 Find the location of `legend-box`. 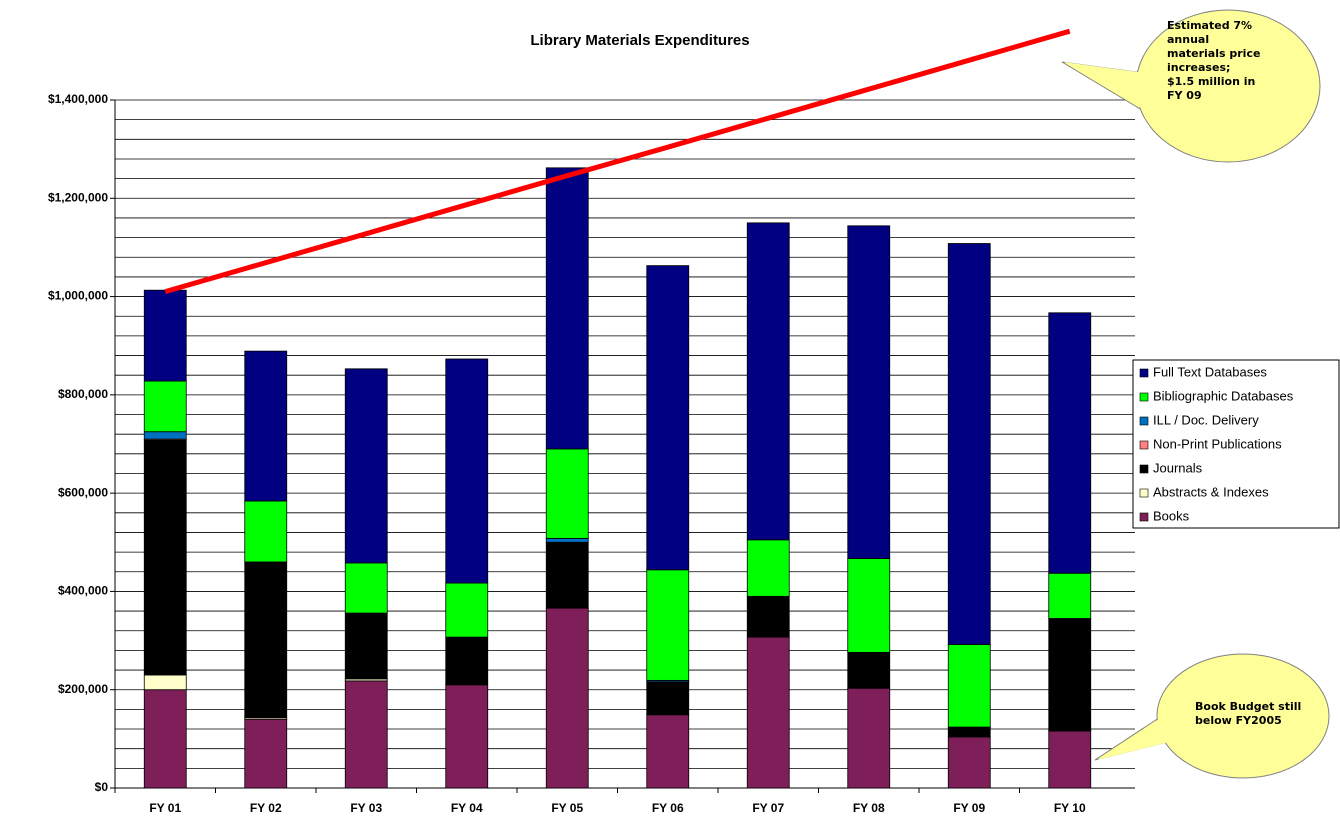

legend-box is located at coordinates (1236, 444).